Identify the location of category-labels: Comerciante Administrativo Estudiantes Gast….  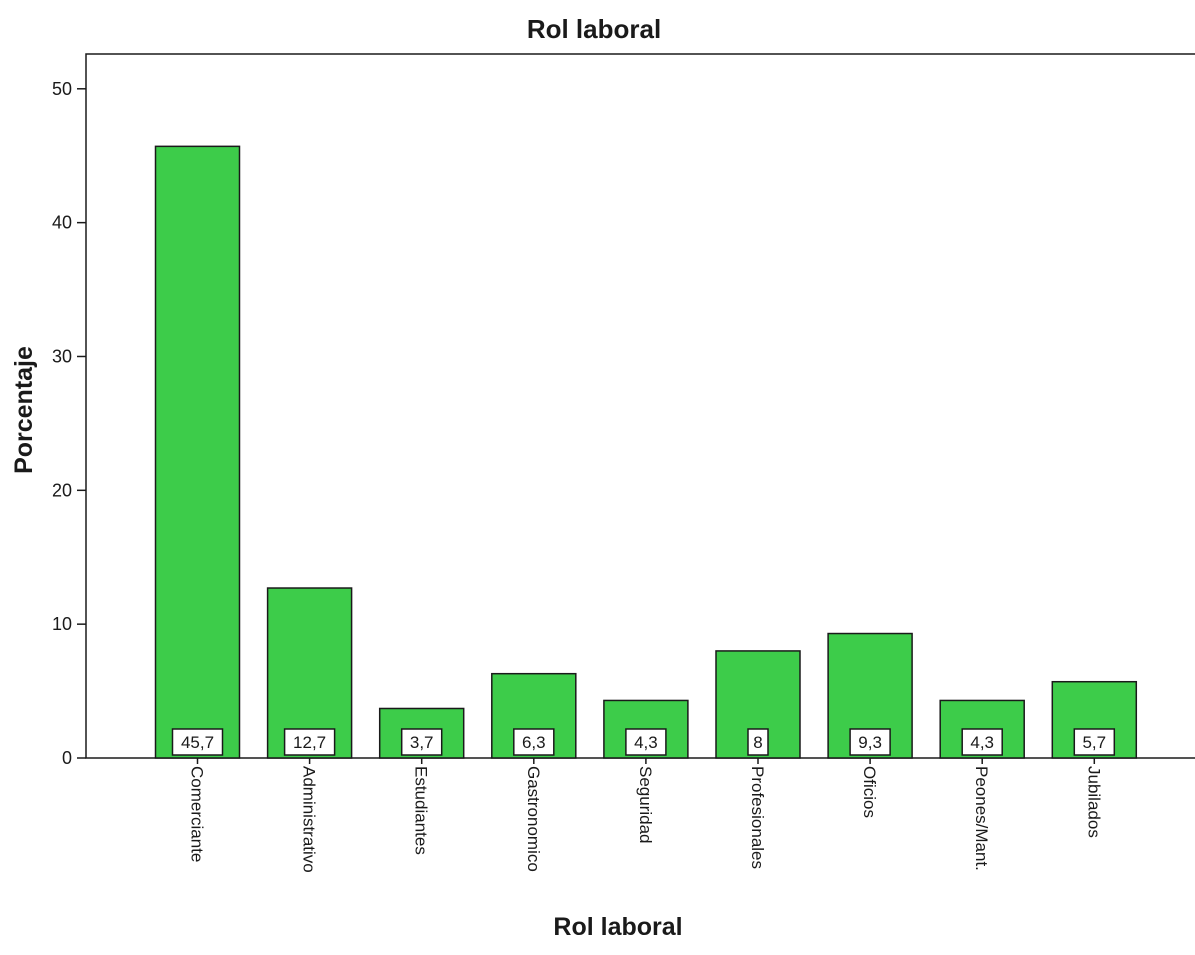
(645, 815).